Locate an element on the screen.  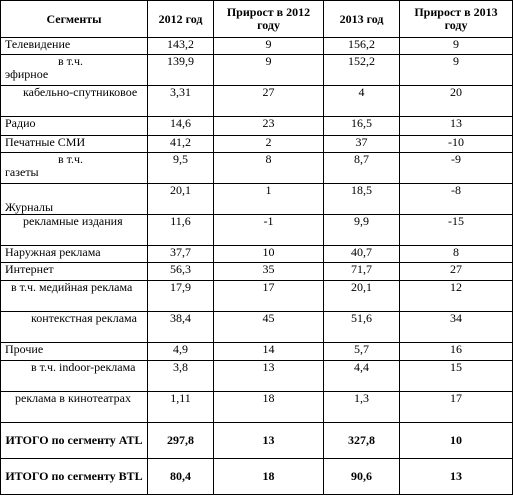
segment-label-main: газеты is located at coordinates (22, 172).